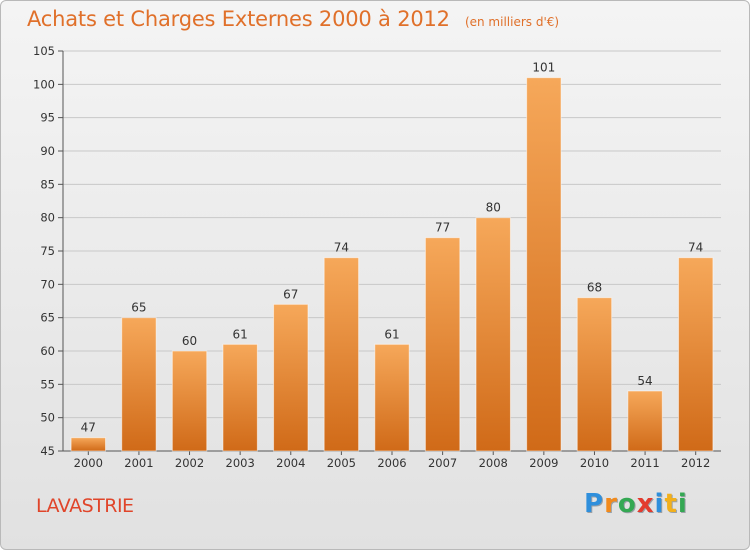 The width and height of the screenshot is (750, 550). What do you see at coordinates (47, 118) in the screenshot?
I see `y-tick-label: 95` at bounding box center [47, 118].